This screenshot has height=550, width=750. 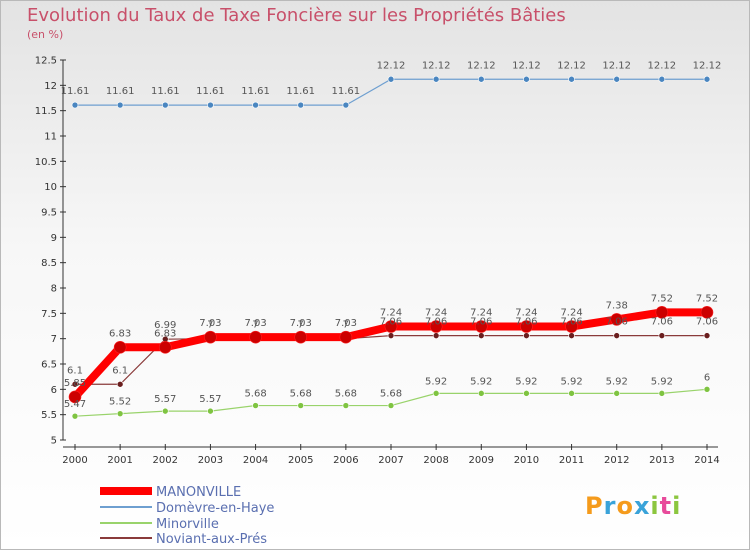 What do you see at coordinates (642, 506) in the screenshot?
I see `logo-x: x` at bounding box center [642, 506].